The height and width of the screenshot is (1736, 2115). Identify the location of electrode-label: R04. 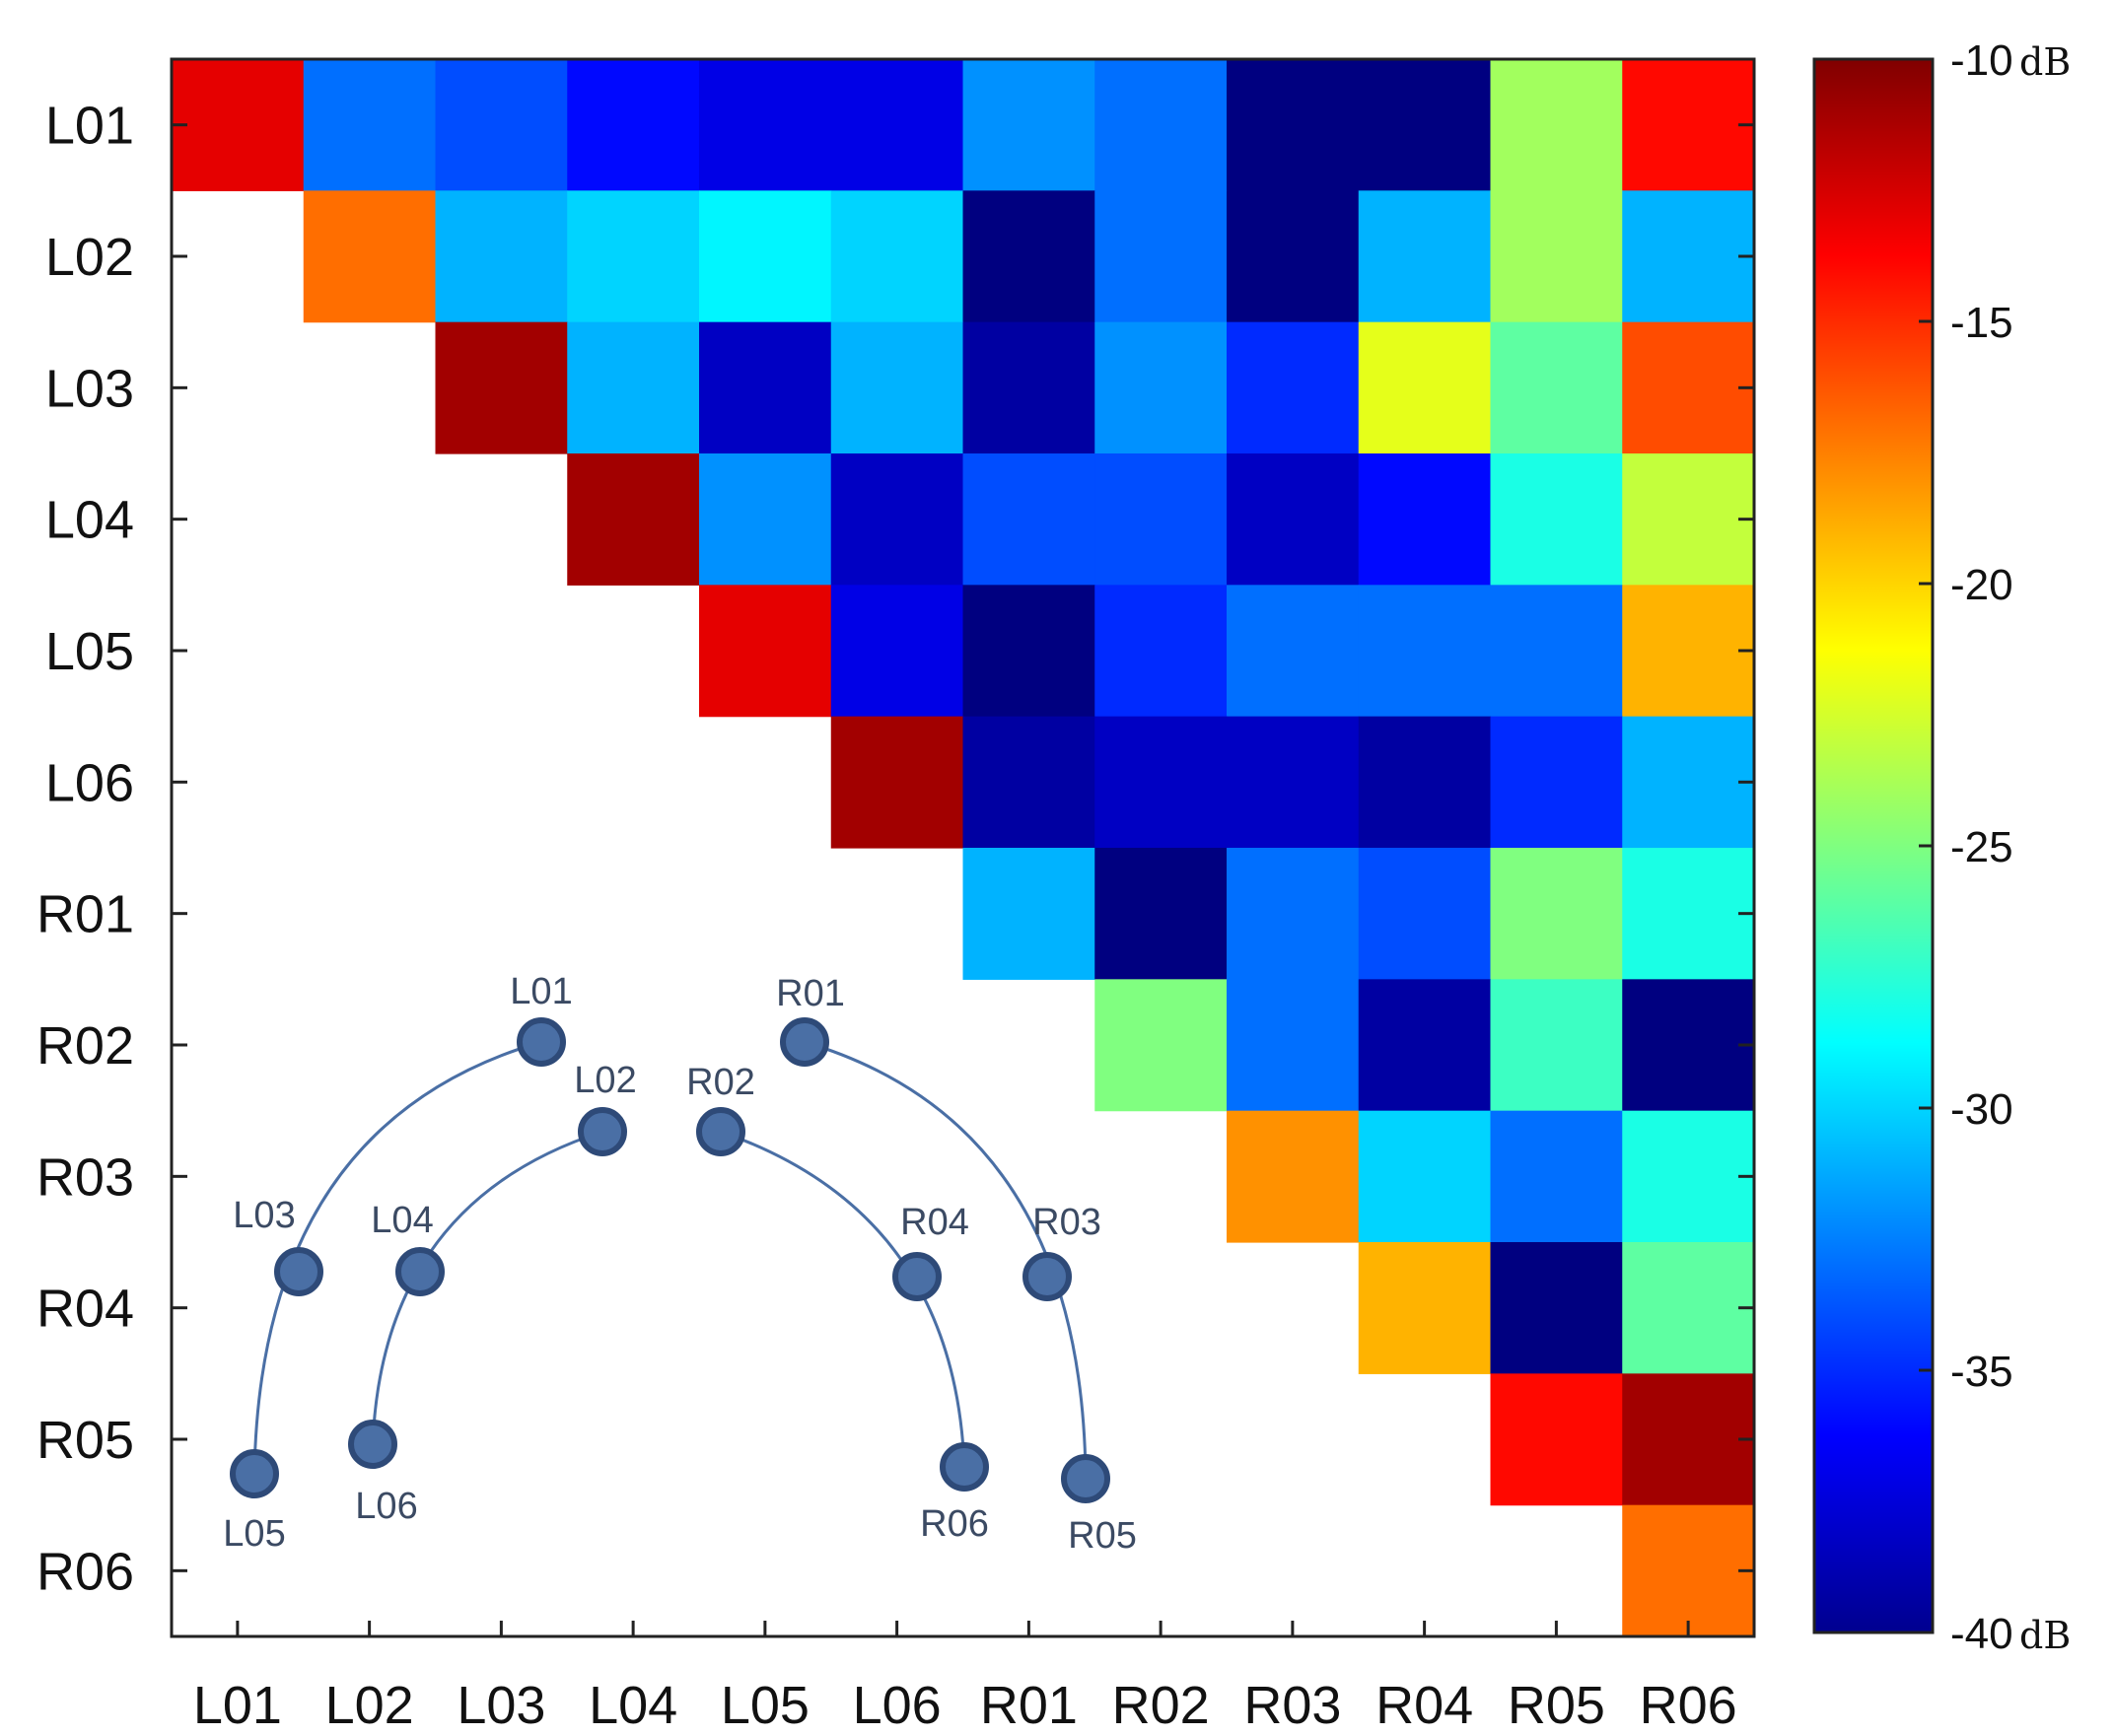
(935, 1222).